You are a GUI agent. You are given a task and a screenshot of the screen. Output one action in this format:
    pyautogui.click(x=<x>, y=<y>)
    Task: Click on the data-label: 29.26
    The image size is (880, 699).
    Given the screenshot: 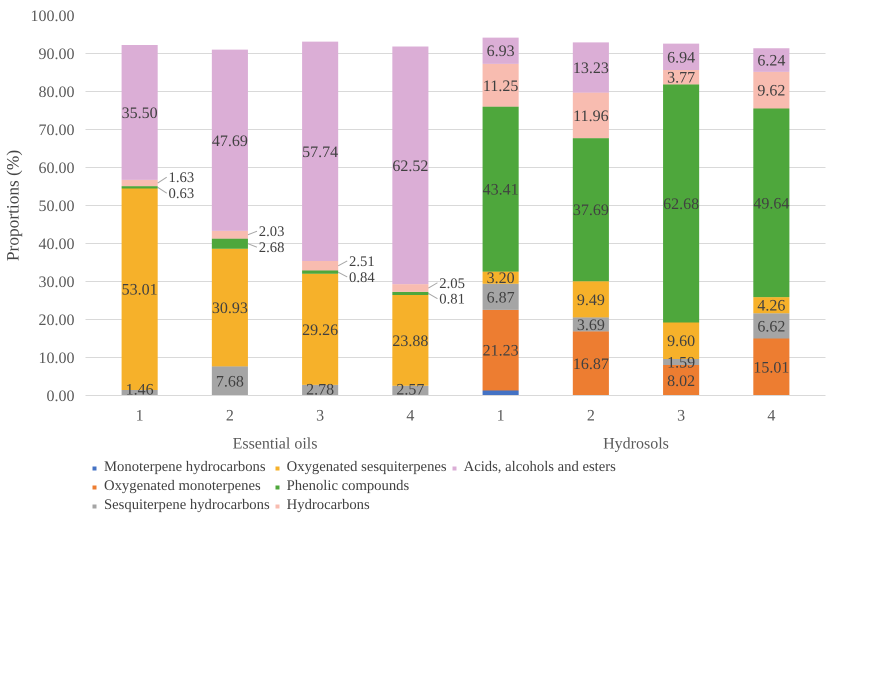 What is the action you would take?
    pyautogui.click(x=320, y=330)
    